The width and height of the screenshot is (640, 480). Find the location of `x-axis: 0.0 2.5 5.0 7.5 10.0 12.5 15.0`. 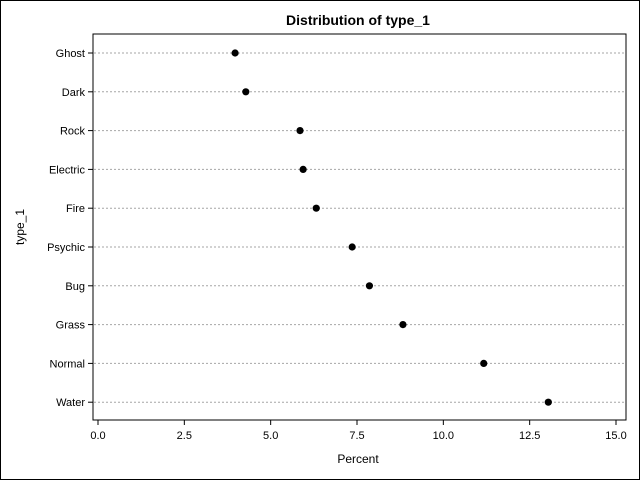

x-axis: 0.0 2.5 5.0 7.5 10.0 12.5 15.0 is located at coordinates (358, 431).